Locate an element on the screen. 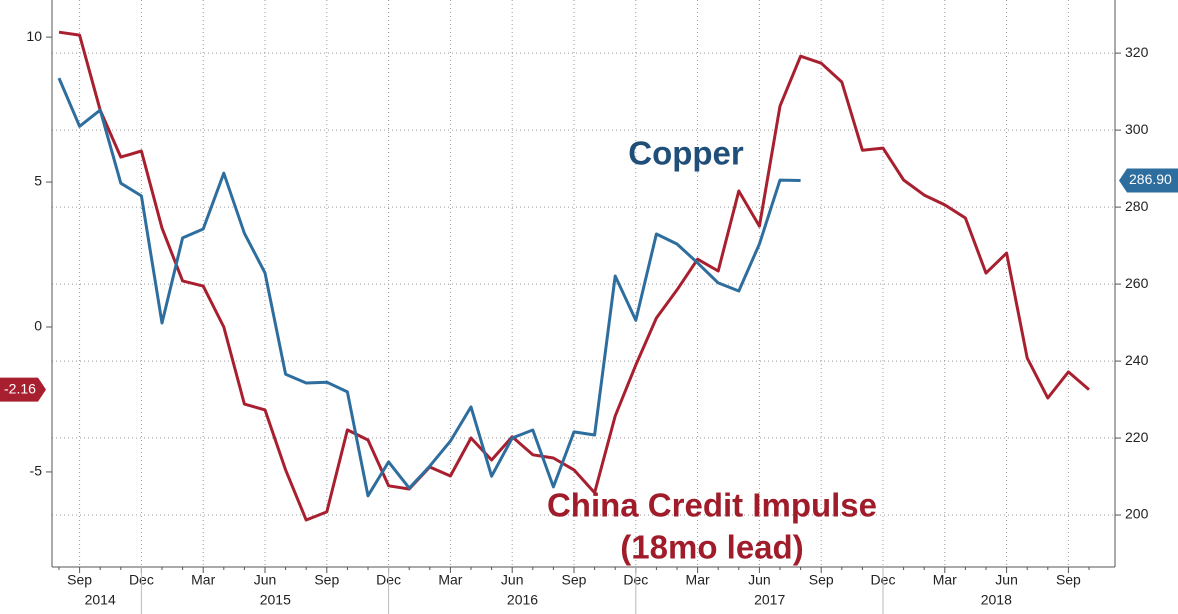 The height and width of the screenshot is (614, 1178). y2-tick-label: 260 is located at coordinates (1137, 283).